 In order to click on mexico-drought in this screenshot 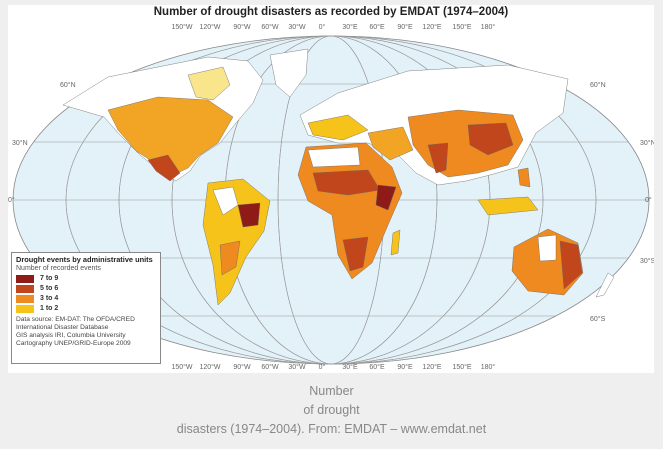, I will do `click(164, 168)`.